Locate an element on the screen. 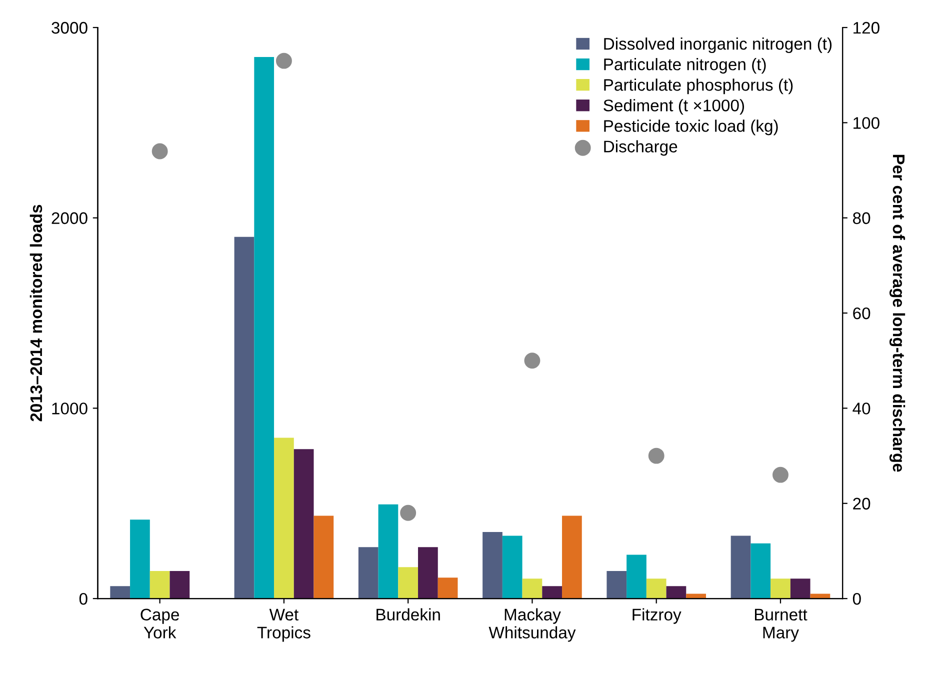 The height and width of the screenshot is (688, 931). y2-tick-label: 120 is located at coordinates (867, 28).